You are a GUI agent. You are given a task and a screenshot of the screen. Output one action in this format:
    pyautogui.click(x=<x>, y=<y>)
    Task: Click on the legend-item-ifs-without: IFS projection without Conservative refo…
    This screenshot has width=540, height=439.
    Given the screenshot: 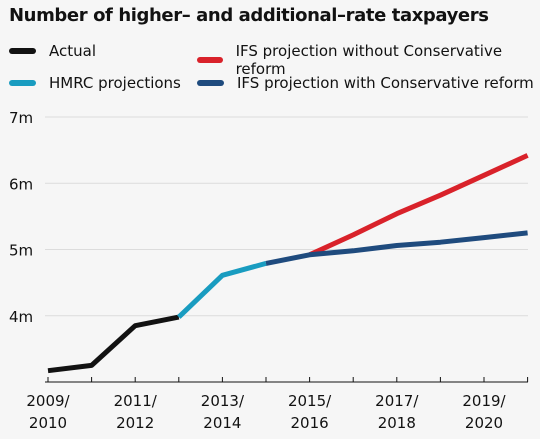 What is the action you would take?
    pyautogui.click(x=368, y=60)
    